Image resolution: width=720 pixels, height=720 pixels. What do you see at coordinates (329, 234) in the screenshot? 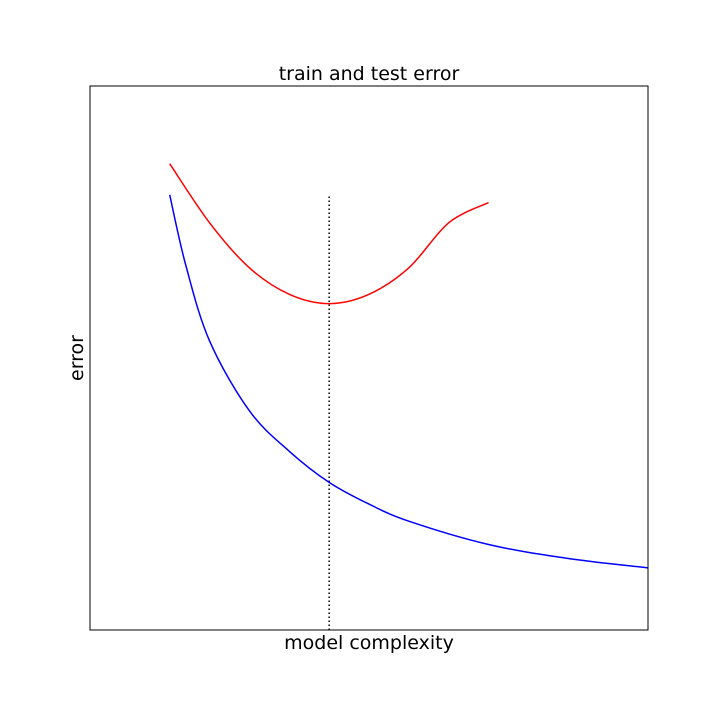
I see `test-error-curve` at bounding box center [329, 234].